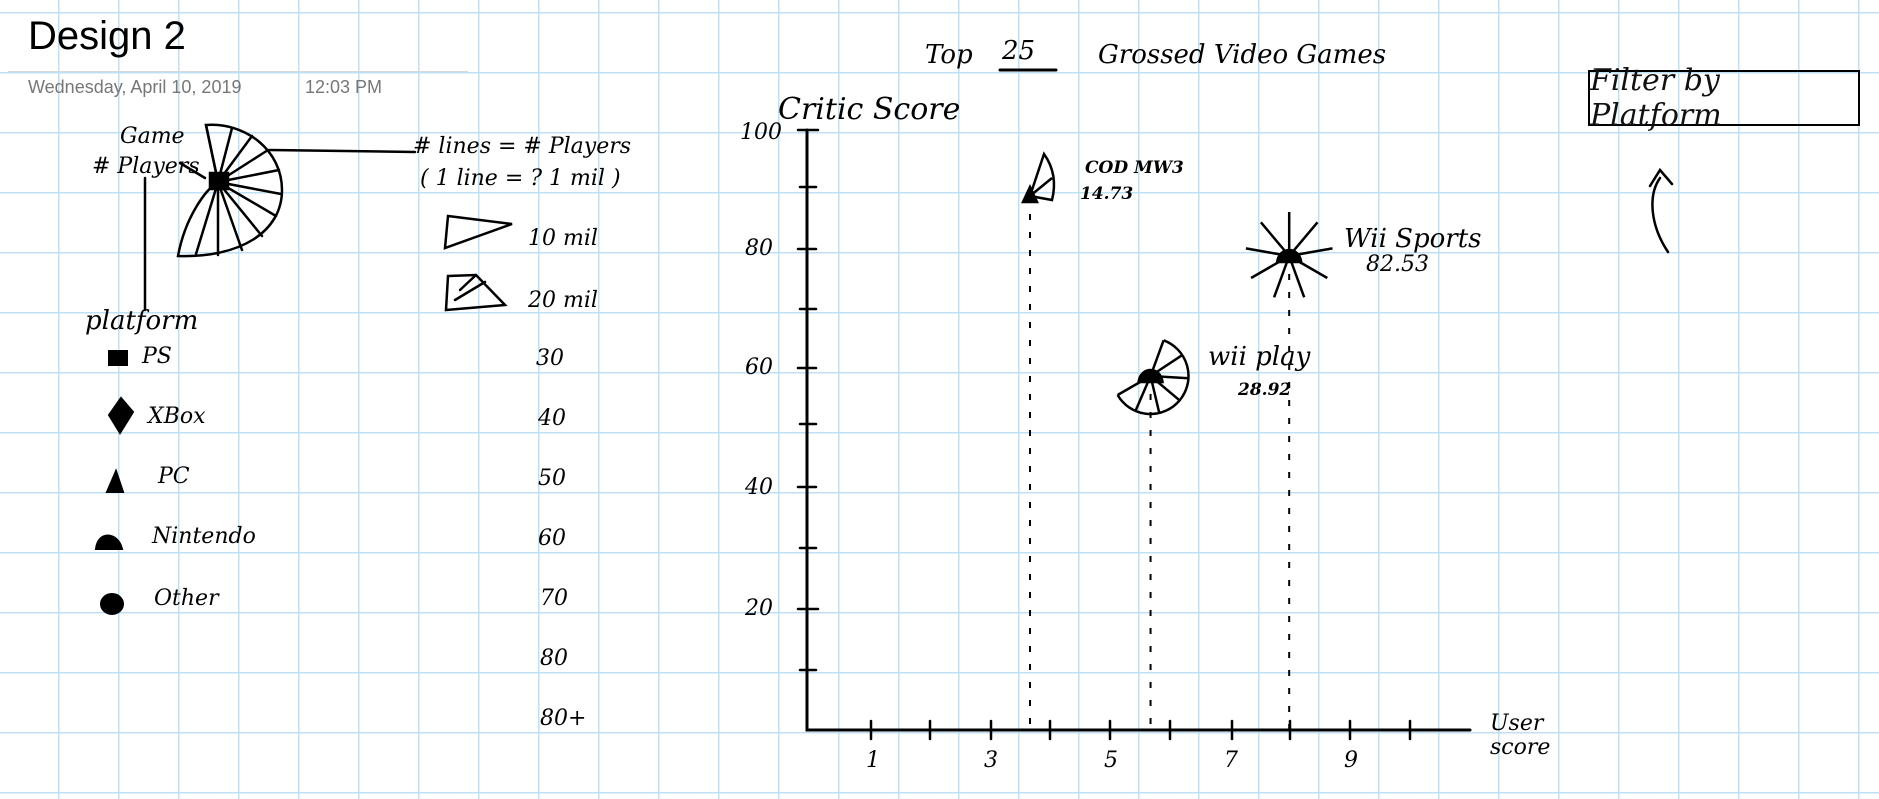 The width and height of the screenshot is (1879, 799). Describe the element at coordinates (554, 598) in the screenshot. I see `lines-item: 70` at that location.